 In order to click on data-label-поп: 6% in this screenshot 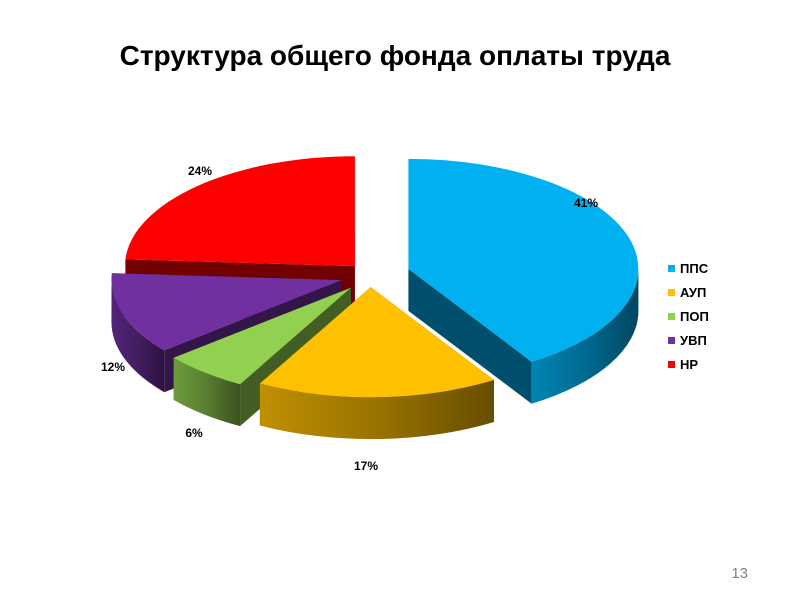, I will do `click(194, 433)`.